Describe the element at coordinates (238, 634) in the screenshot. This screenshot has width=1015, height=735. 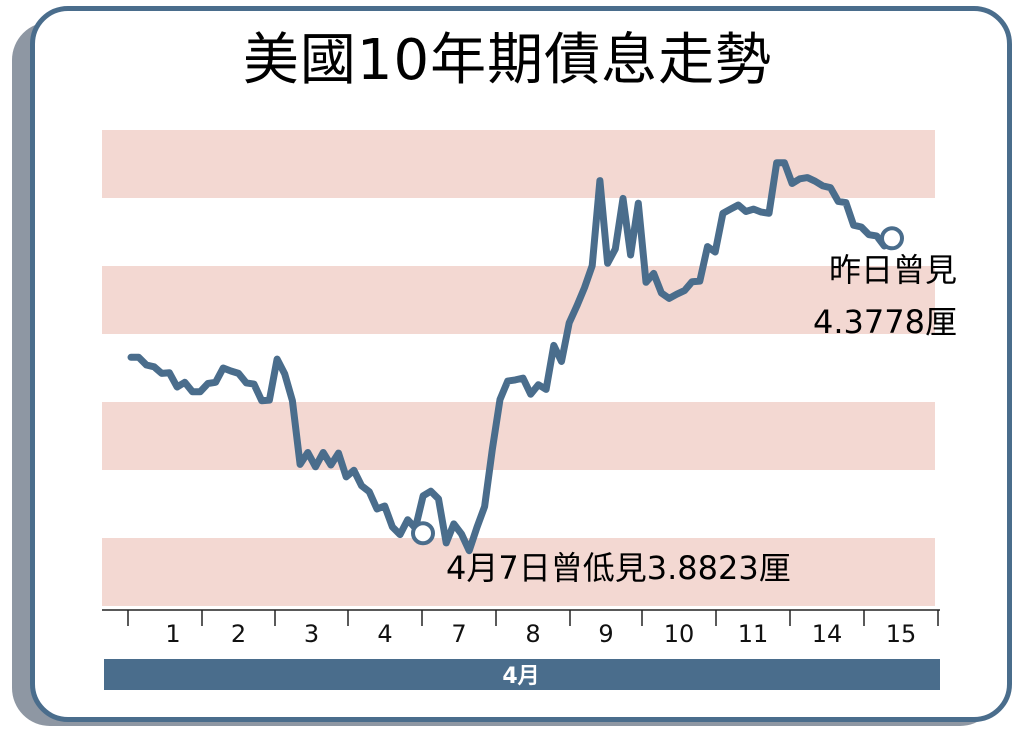
I see `x-tick-label: 2` at that location.